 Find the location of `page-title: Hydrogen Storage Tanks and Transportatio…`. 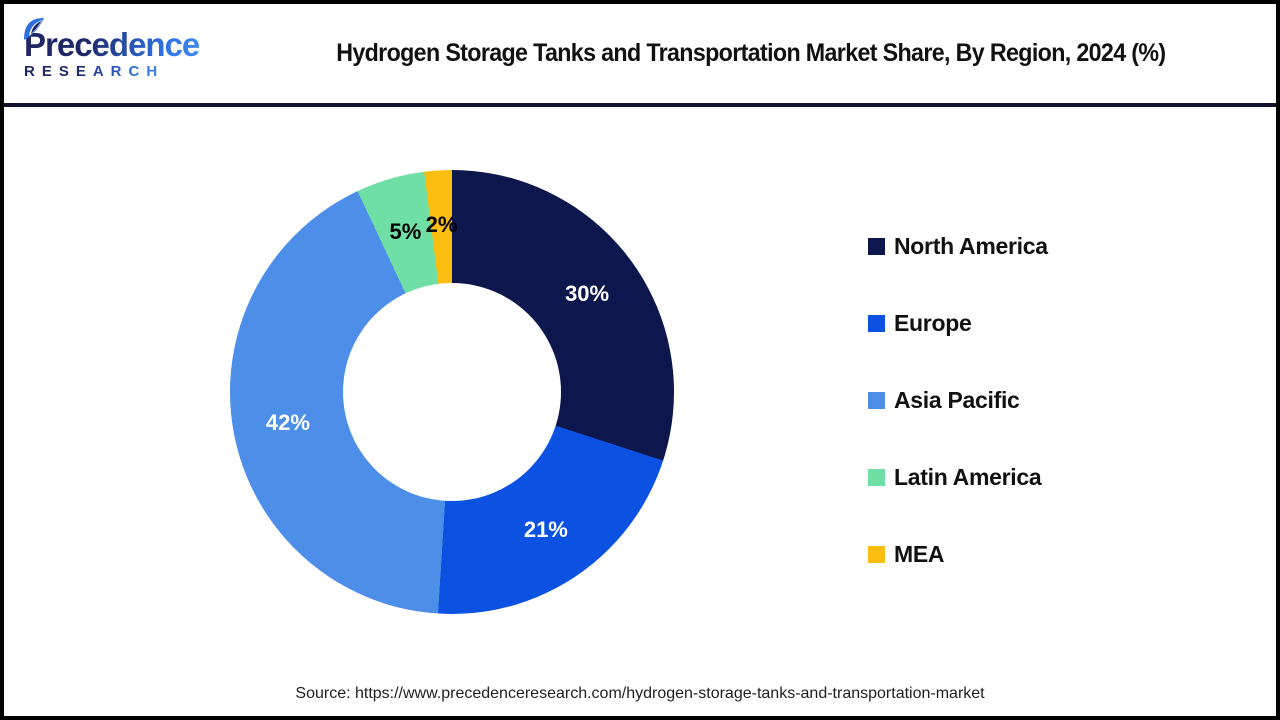

page-title: Hydrogen Storage Tanks and Transportatio… is located at coordinates (751, 53).